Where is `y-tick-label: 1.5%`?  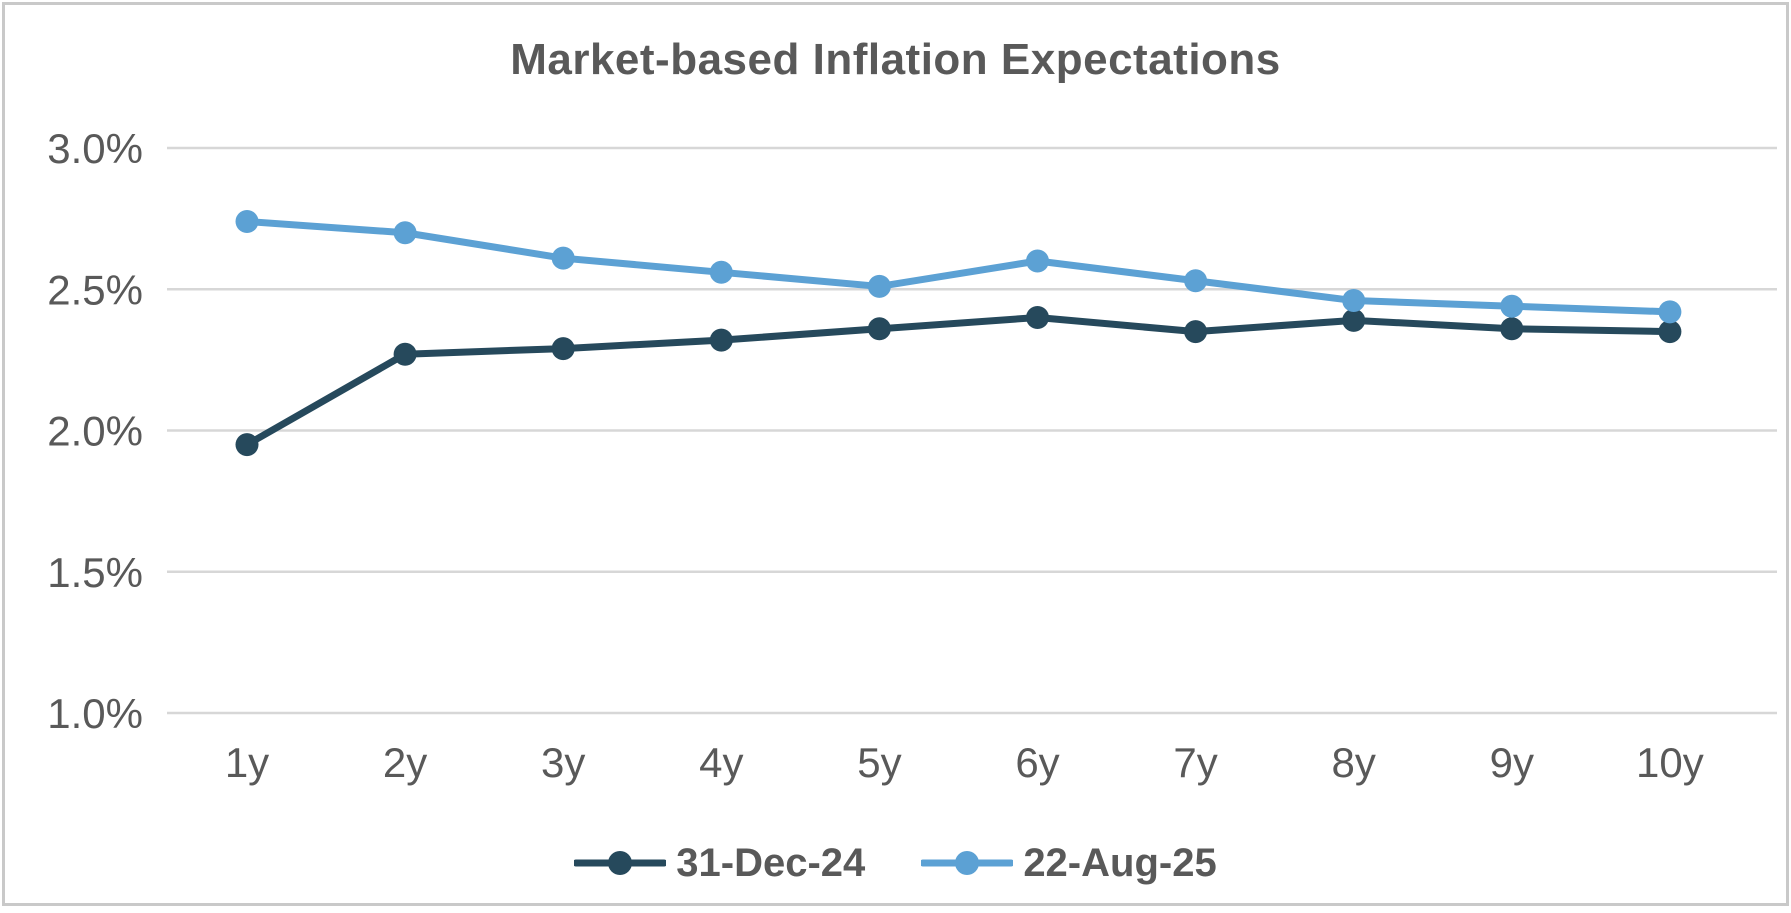
y-tick-label: 1.5% is located at coordinates (95, 572).